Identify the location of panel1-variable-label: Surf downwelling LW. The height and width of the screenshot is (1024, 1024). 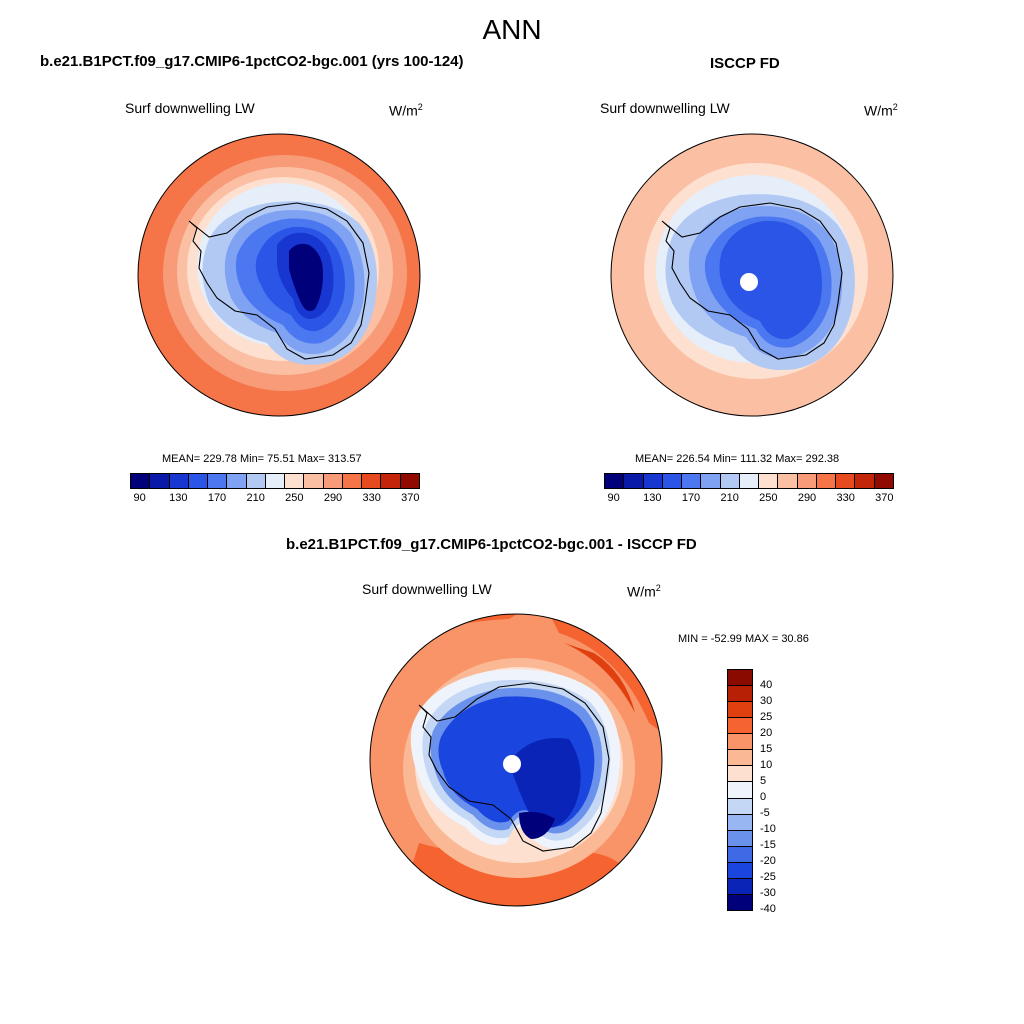
(190, 108).